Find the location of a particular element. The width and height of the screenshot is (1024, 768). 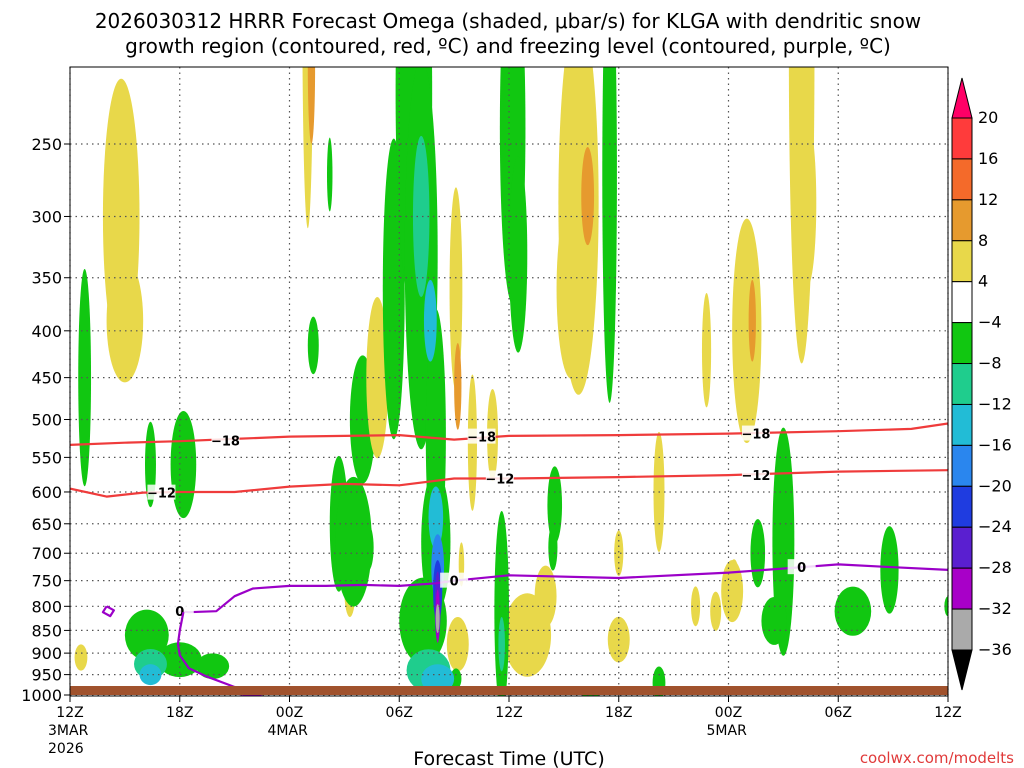

y-tick-label: 1000 is located at coordinates (41, 695).